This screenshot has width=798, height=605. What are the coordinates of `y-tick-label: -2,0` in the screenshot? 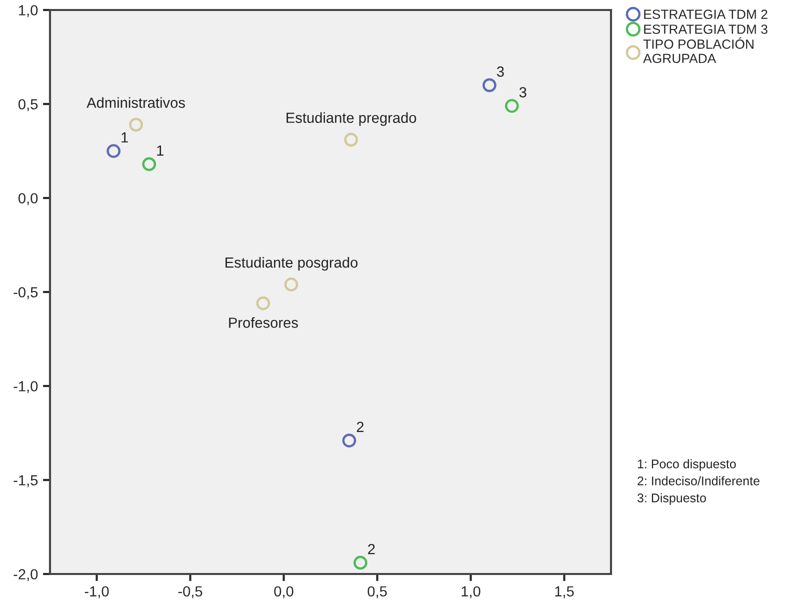 It's located at (26, 575).